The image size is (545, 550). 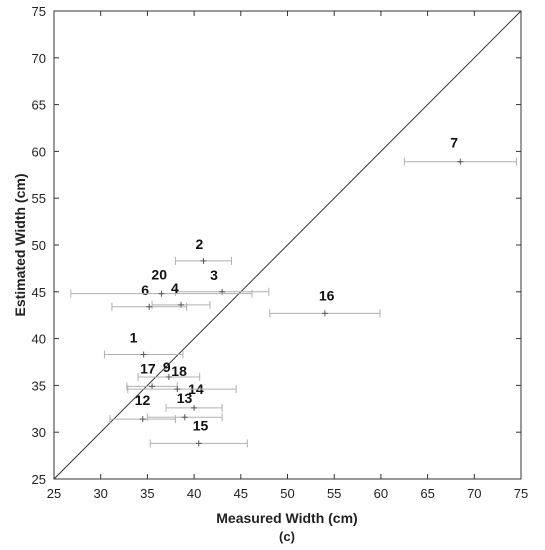 I want to click on point-label: 3, so click(x=214, y=275).